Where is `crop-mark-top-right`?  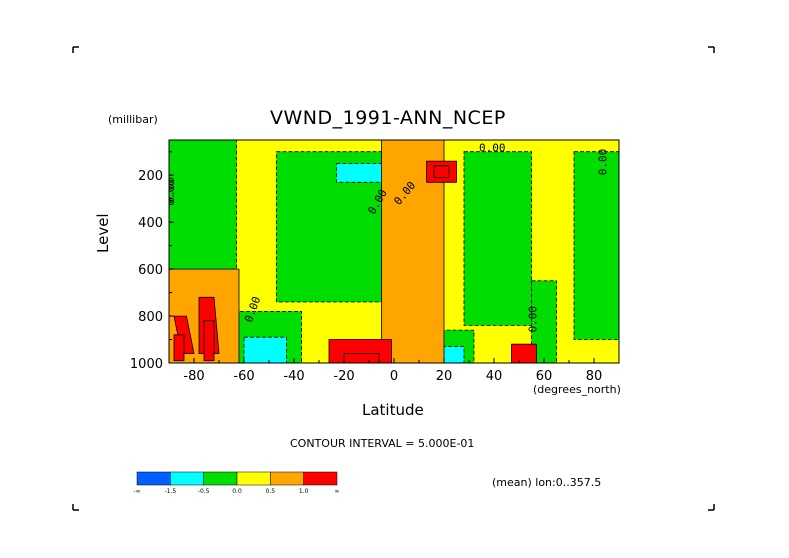 crop-mark-top-right is located at coordinates (711, 49).